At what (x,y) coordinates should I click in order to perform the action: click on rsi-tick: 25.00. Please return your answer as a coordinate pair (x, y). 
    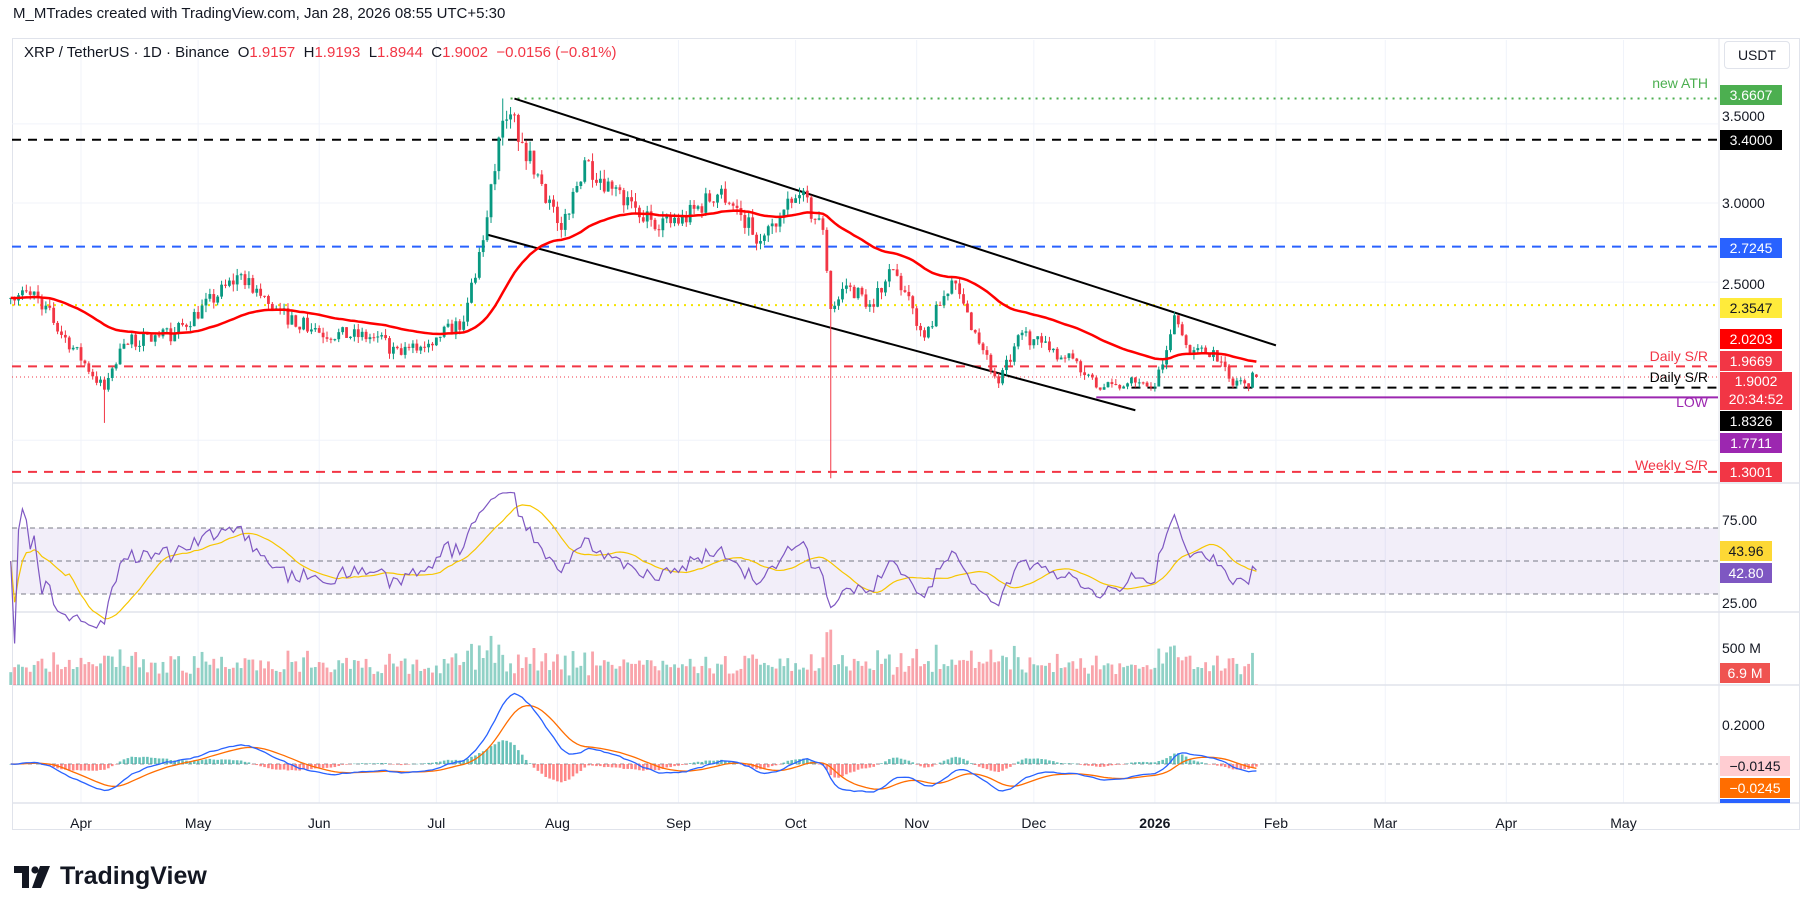
    Looking at the image, I should click on (1740, 603).